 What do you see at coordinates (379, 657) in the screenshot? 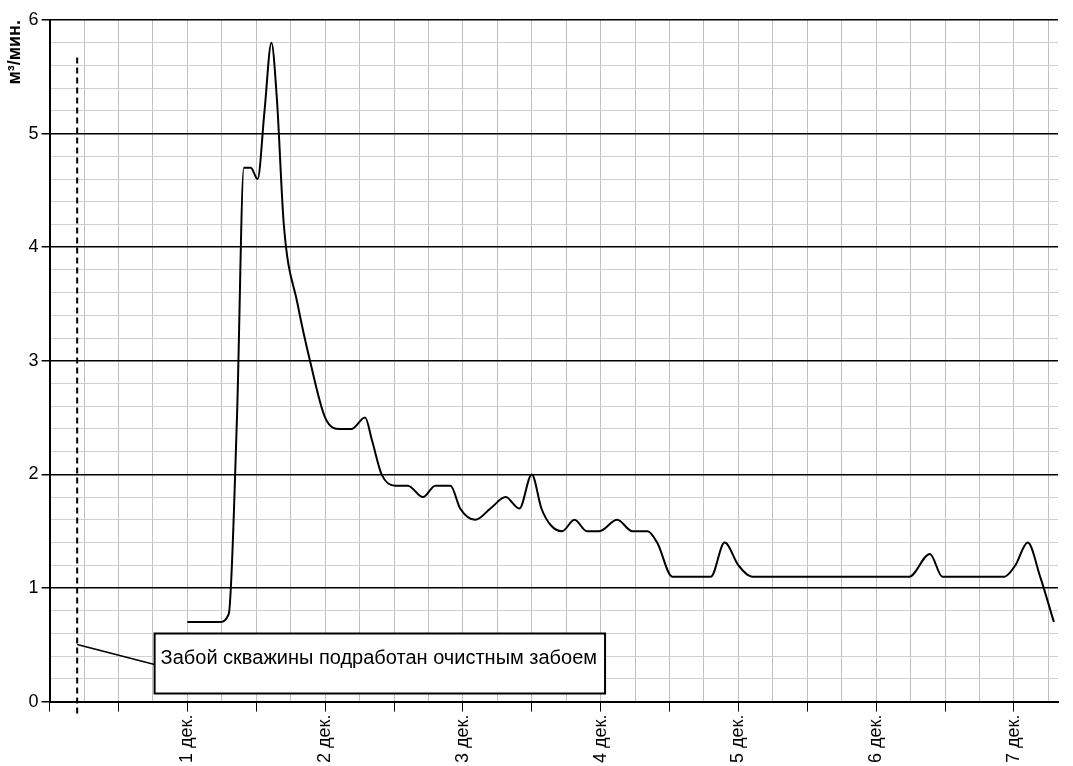
I see `ref-line-label: Забой скважины подработан очистным забоем` at bounding box center [379, 657].